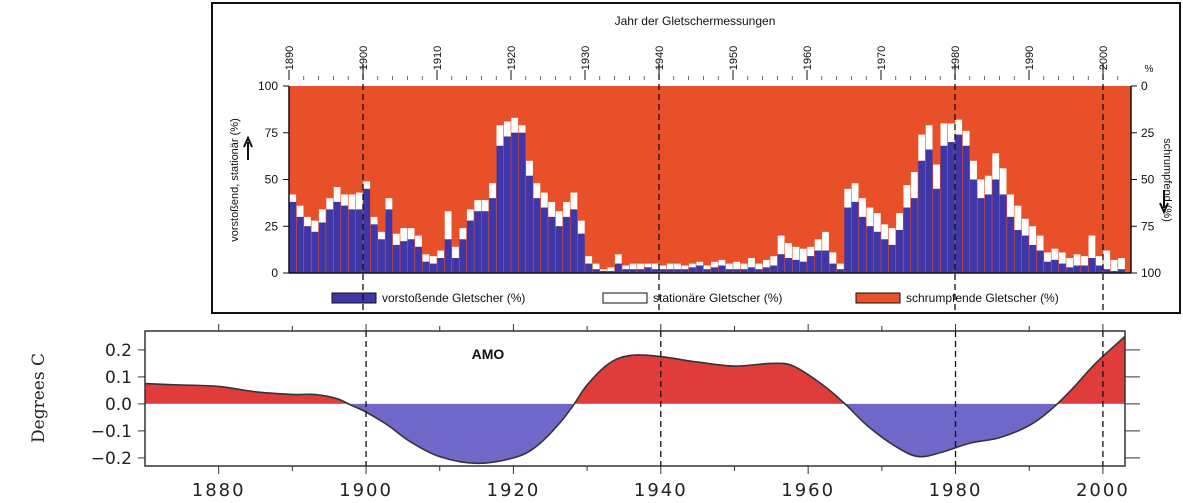 Image resolution: width=1183 pixels, height=503 pixels. Describe the element at coordinates (272, 180) in the screenshot. I see `glacier-left-tick-label: 50` at that location.